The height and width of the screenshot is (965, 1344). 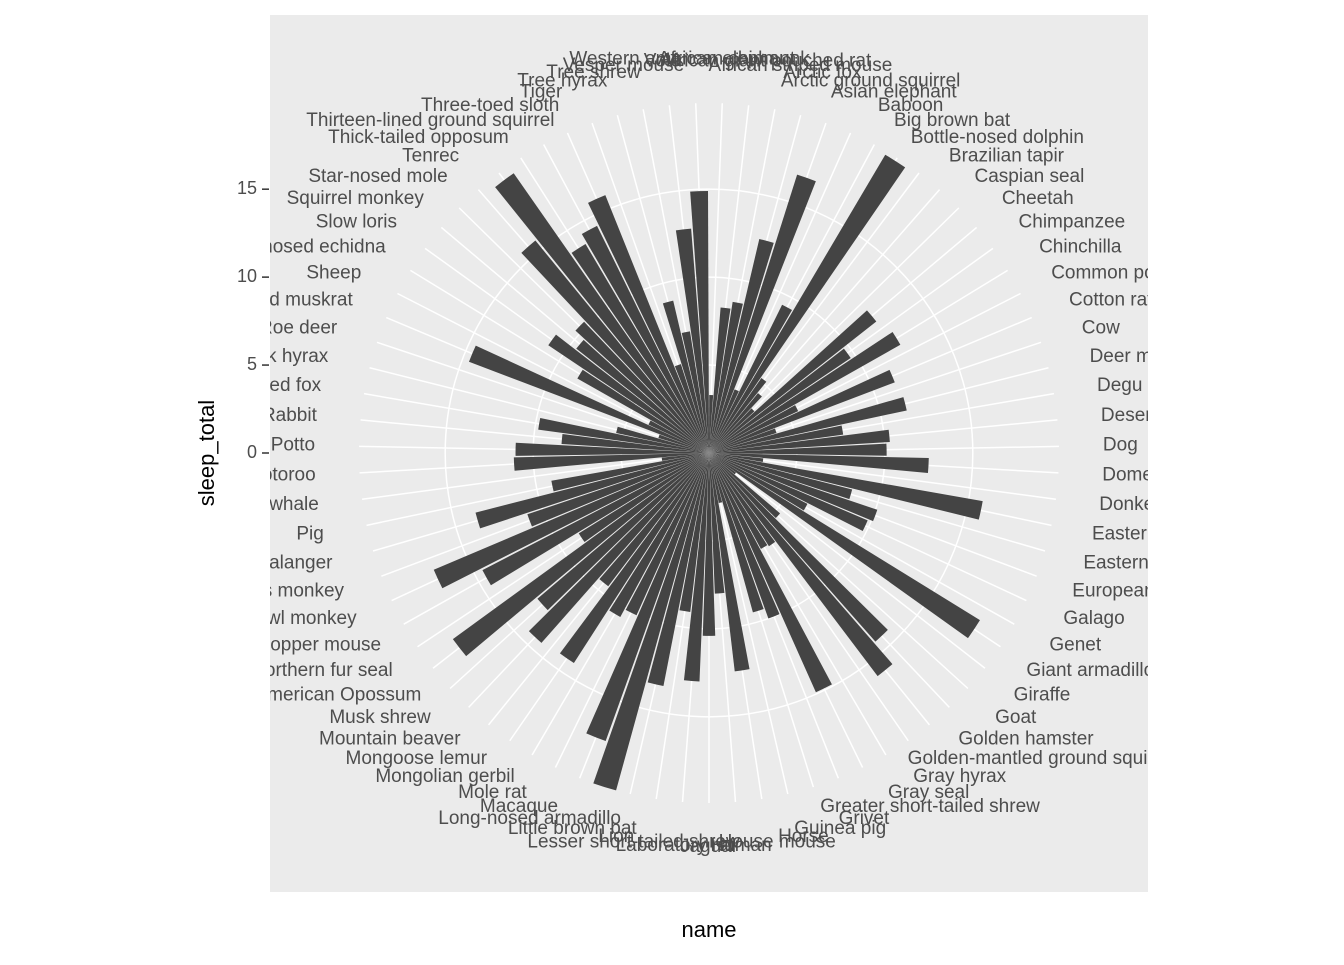 I want to click on category-label: Sheep, so click(x=333, y=272).